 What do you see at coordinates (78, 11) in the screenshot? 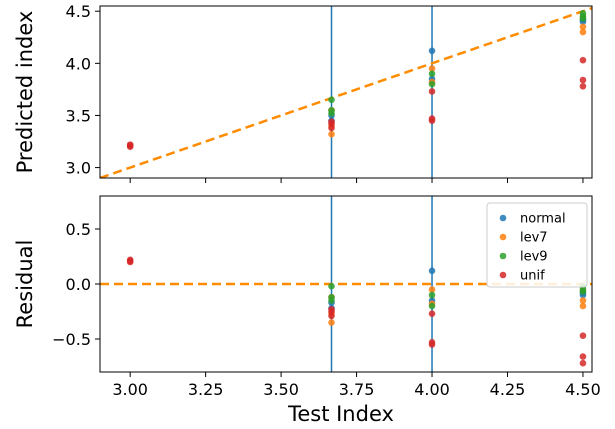
I see `y-tick-label: 4.5` at bounding box center [78, 11].